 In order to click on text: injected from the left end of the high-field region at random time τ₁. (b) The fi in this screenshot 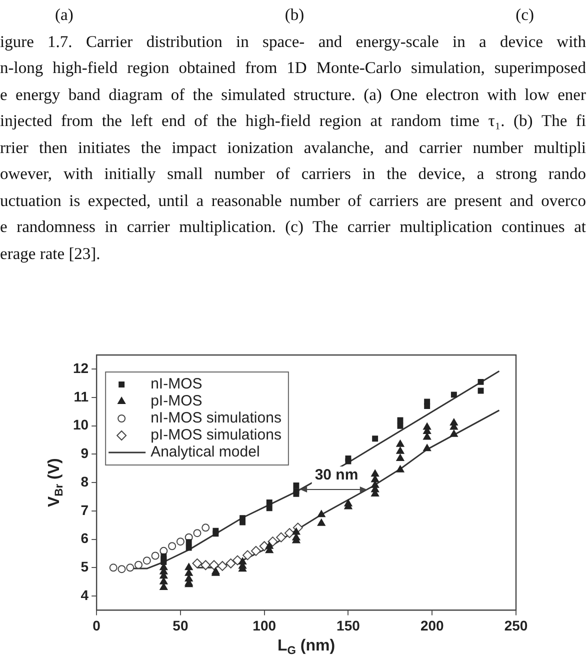, I will do `click(293, 121)`.